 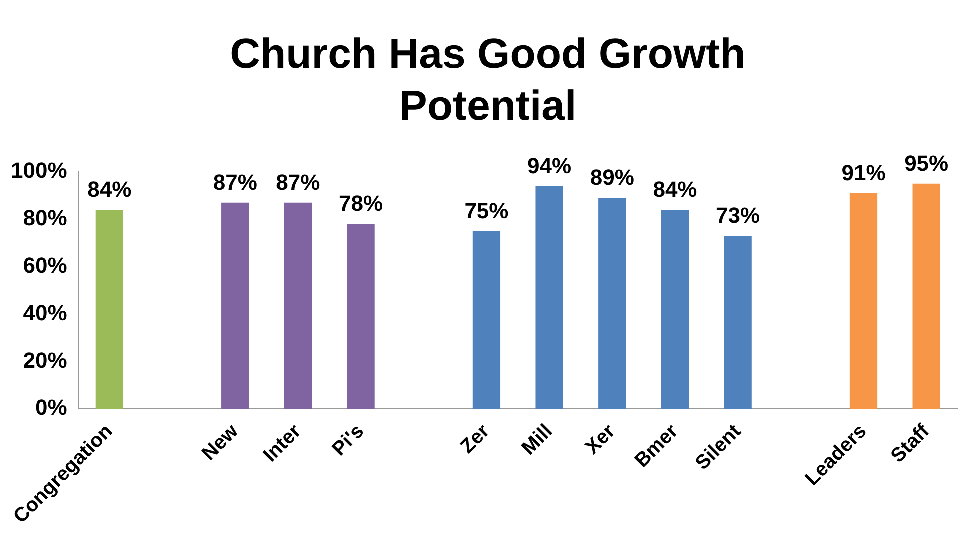 What do you see at coordinates (537, 440) in the screenshot?
I see `x-tick-label: Mill` at bounding box center [537, 440].